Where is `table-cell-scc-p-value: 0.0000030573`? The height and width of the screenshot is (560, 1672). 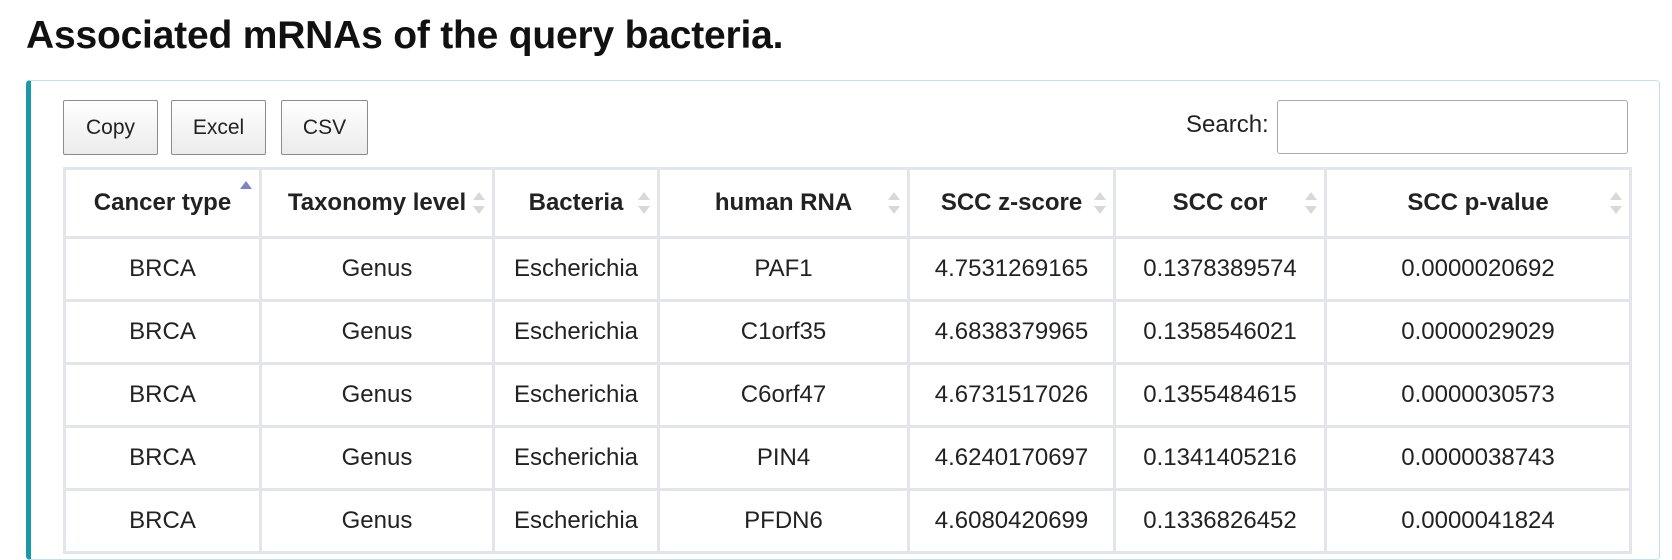
table-cell-scc-p-value: 0.0000030573 is located at coordinates (1478, 395).